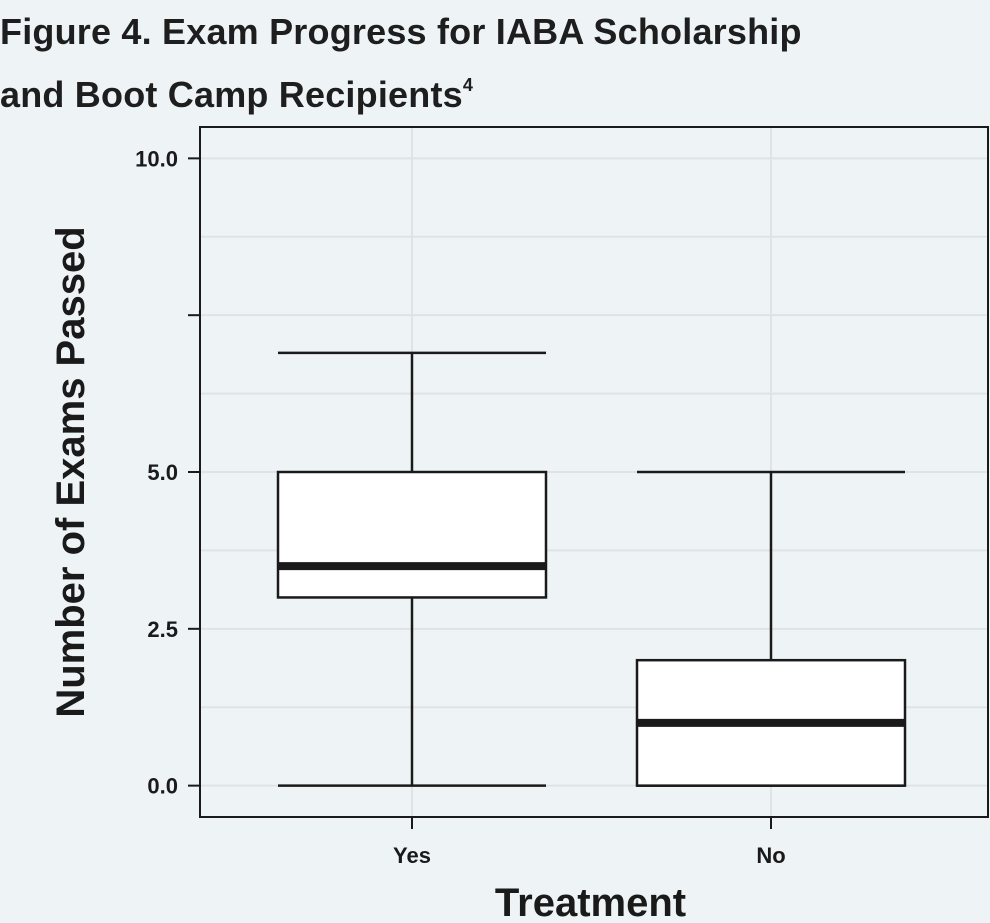 Image resolution: width=990 pixels, height=923 pixels. What do you see at coordinates (468, 85) in the screenshot?
I see `figure-footnote-marker: 4` at bounding box center [468, 85].